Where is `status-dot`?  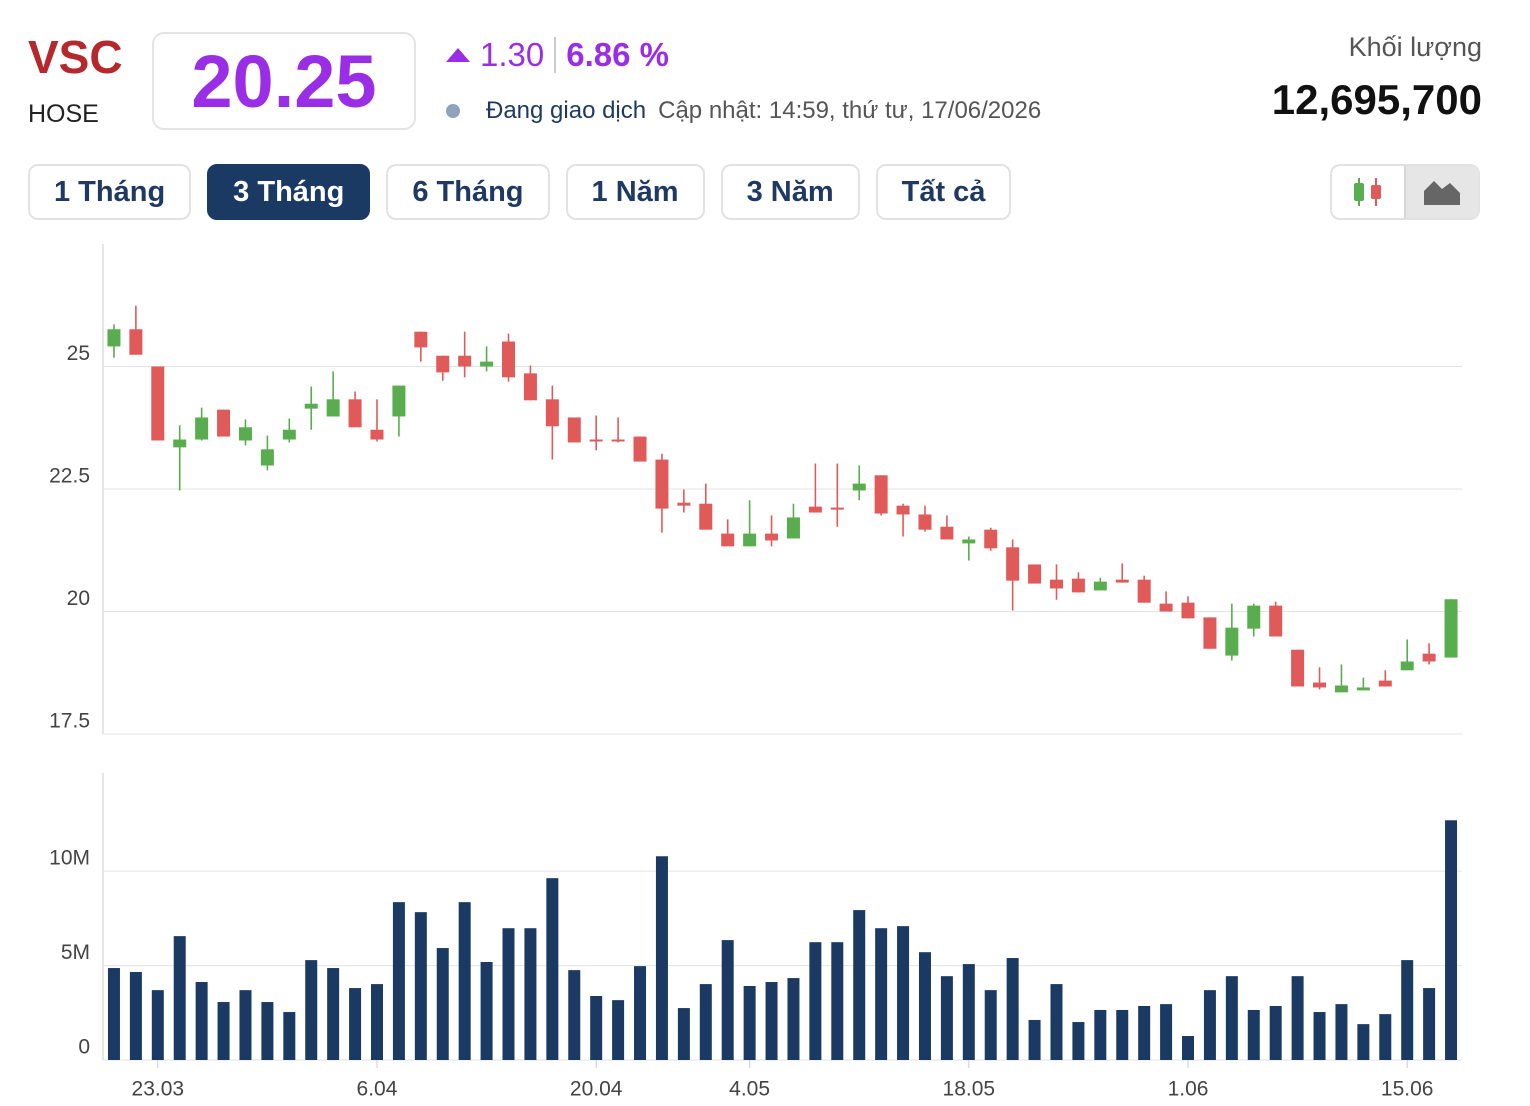 status-dot is located at coordinates (453, 111).